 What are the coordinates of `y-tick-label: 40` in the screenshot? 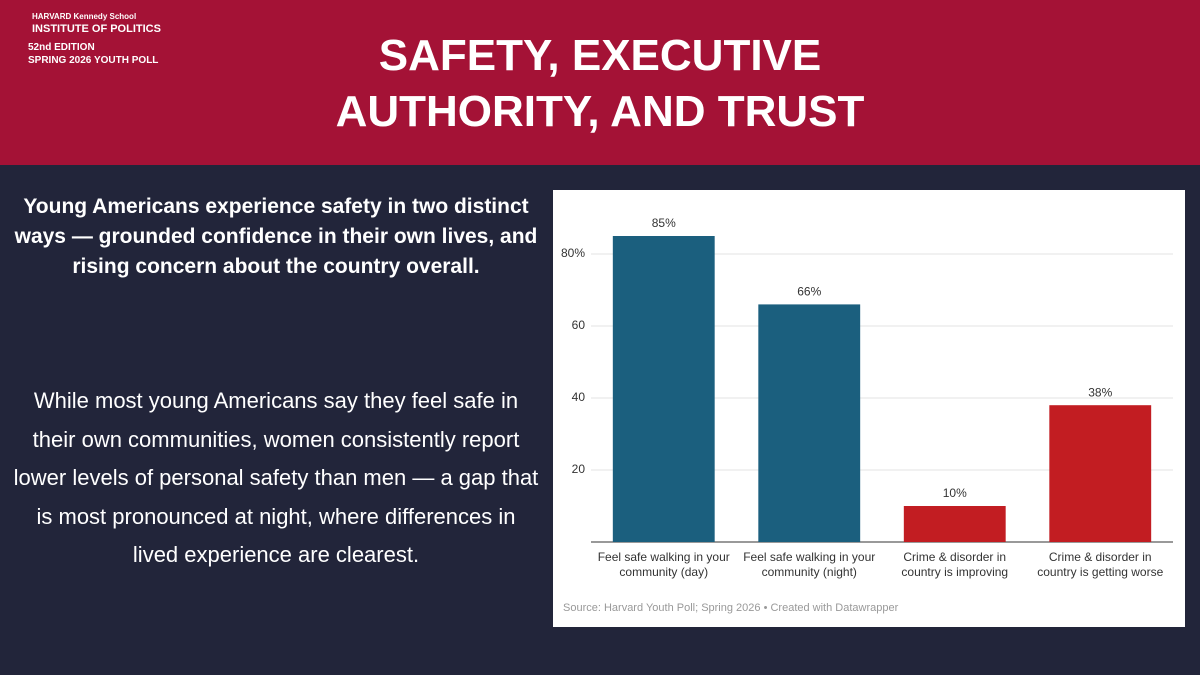 It's located at (579, 397).